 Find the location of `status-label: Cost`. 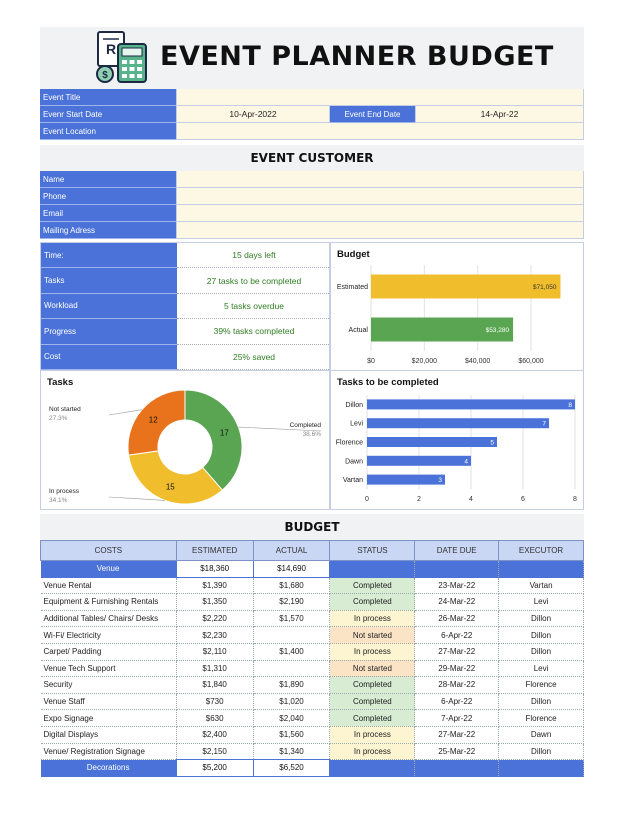

status-label: Cost is located at coordinates (109, 357).